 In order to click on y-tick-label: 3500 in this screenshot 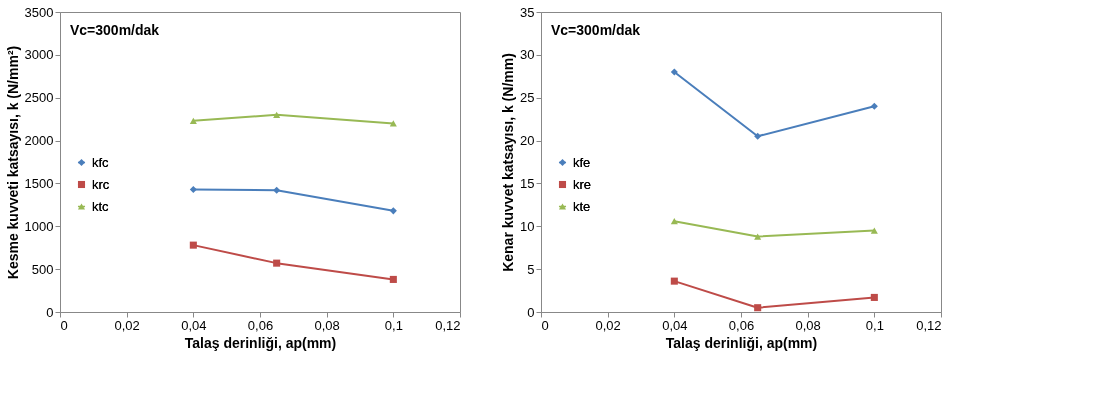, I will do `click(39, 12)`.